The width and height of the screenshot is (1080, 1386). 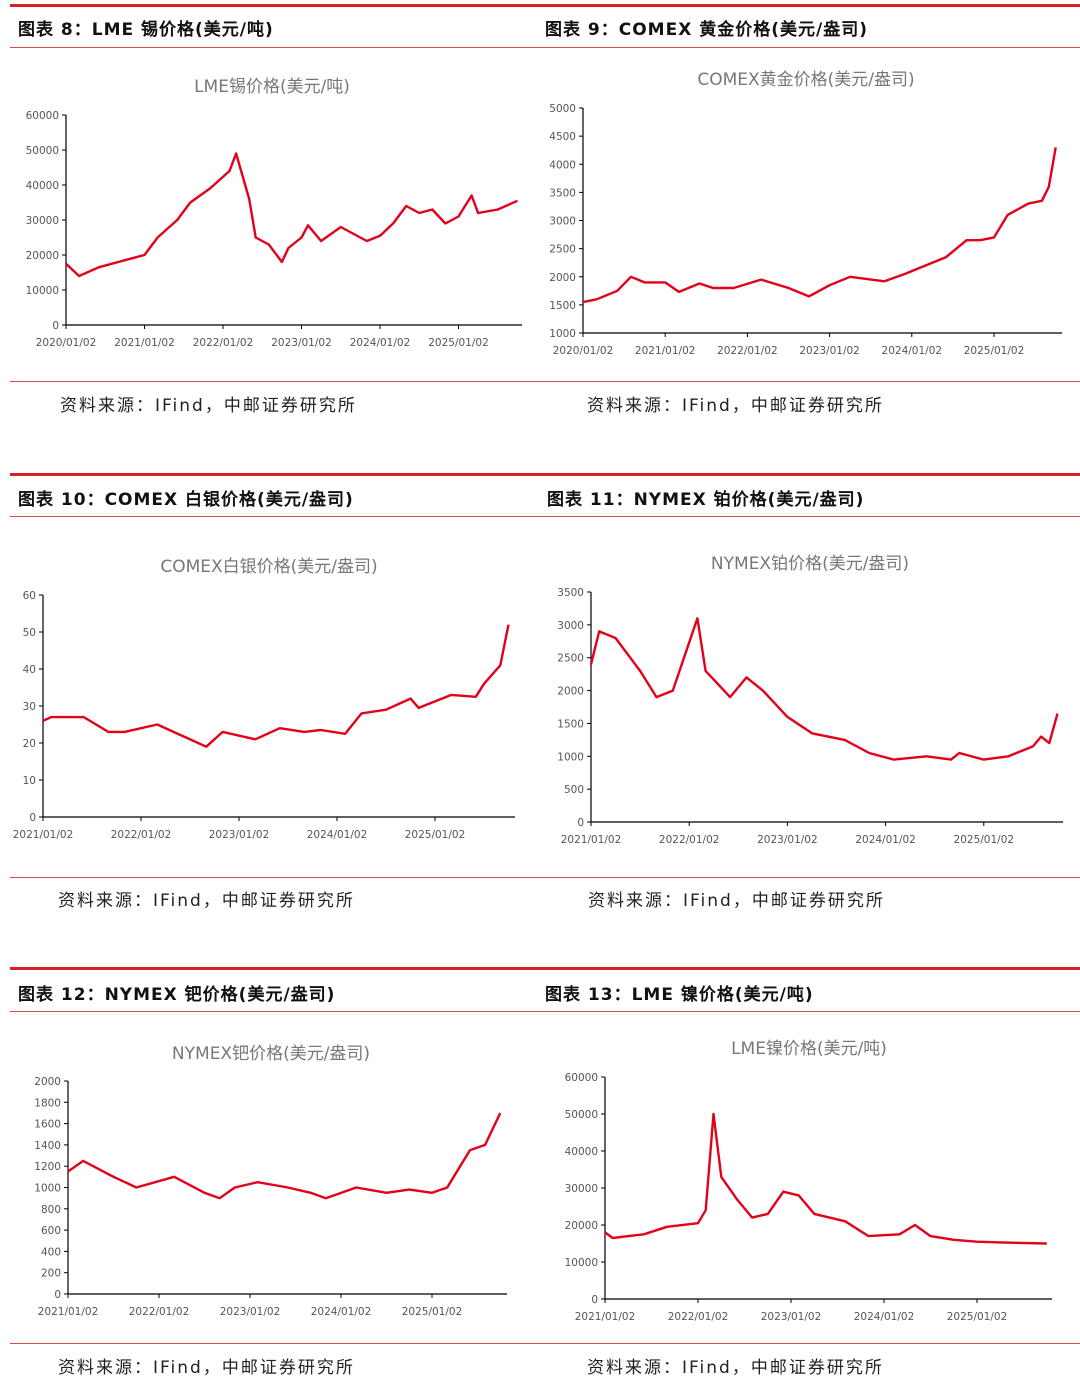 I want to click on figure-header-13: 图表 13：LME 镍价格(美元/吨), so click(x=679, y=995).